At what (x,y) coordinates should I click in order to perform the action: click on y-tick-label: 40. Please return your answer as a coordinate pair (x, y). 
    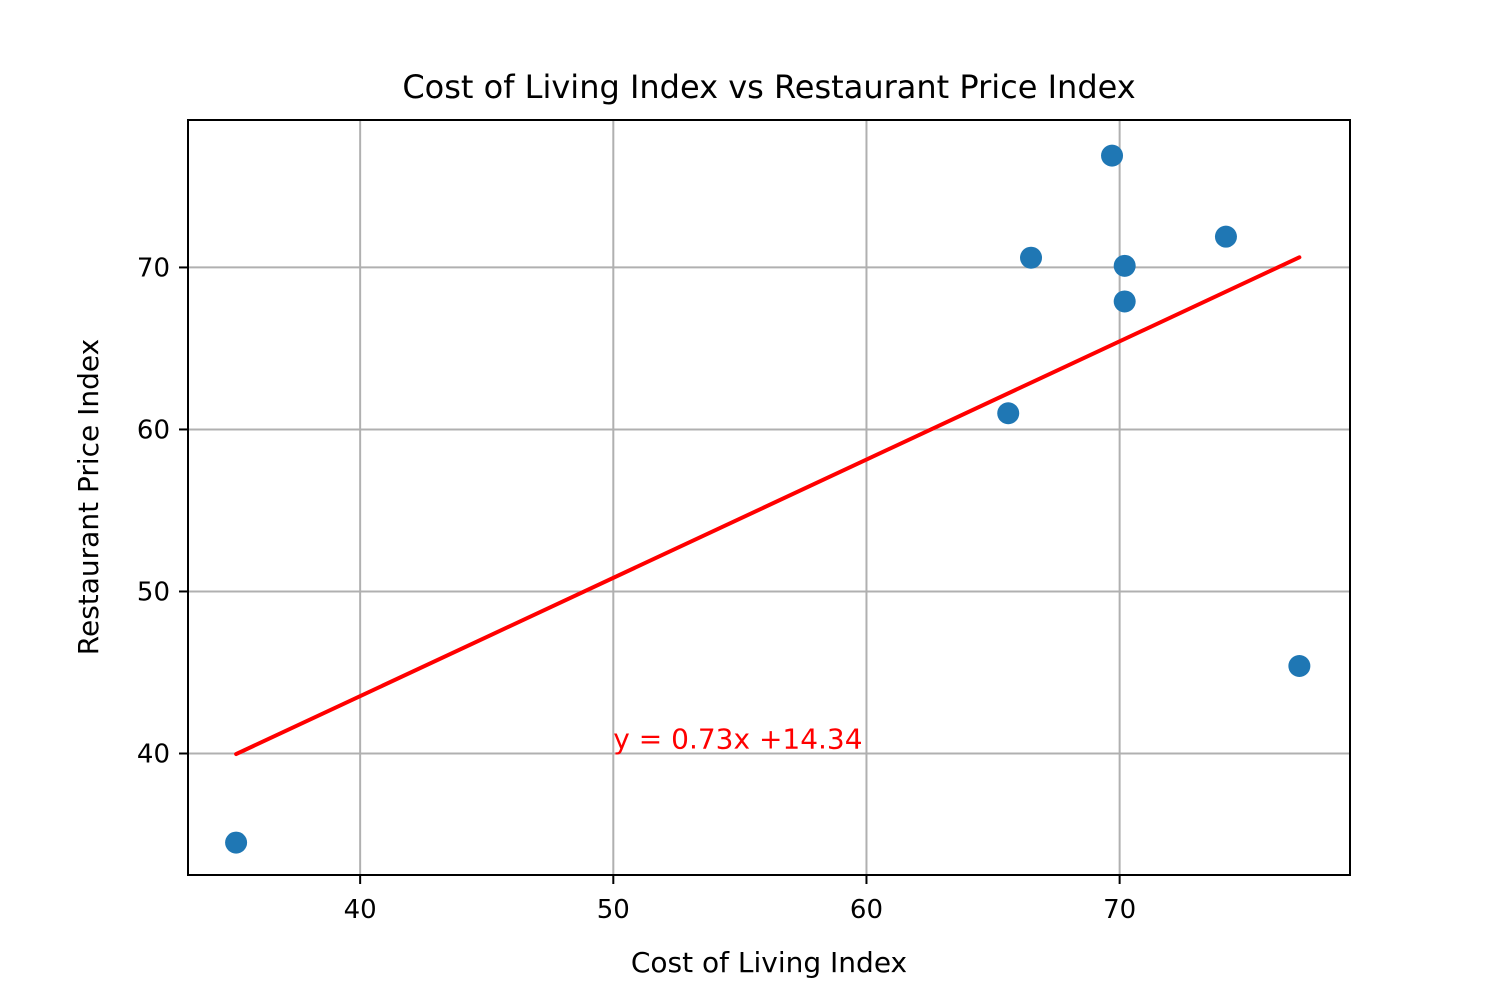
    Looking at the image, I should click on (153, 754).